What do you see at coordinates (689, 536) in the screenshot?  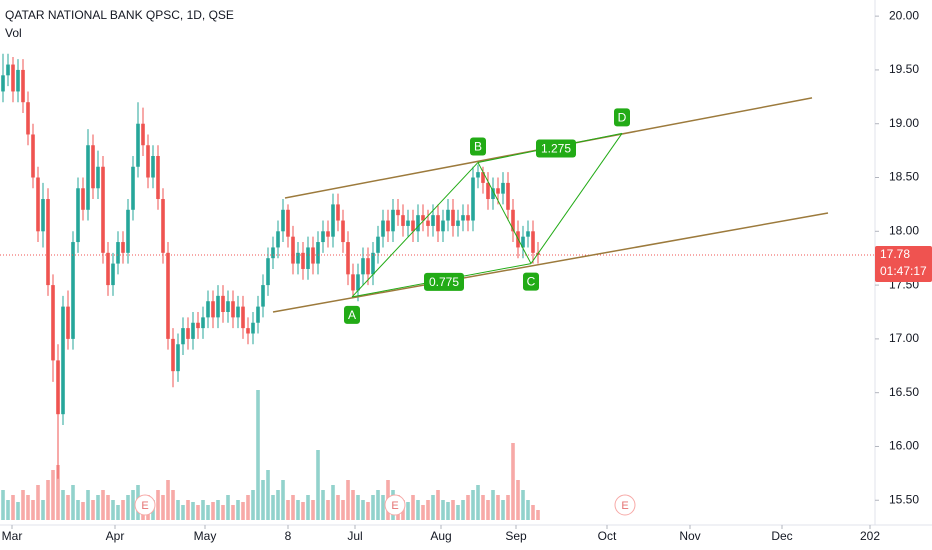 I see `x-tick-label: Nov` at bounding box center [689, 536].